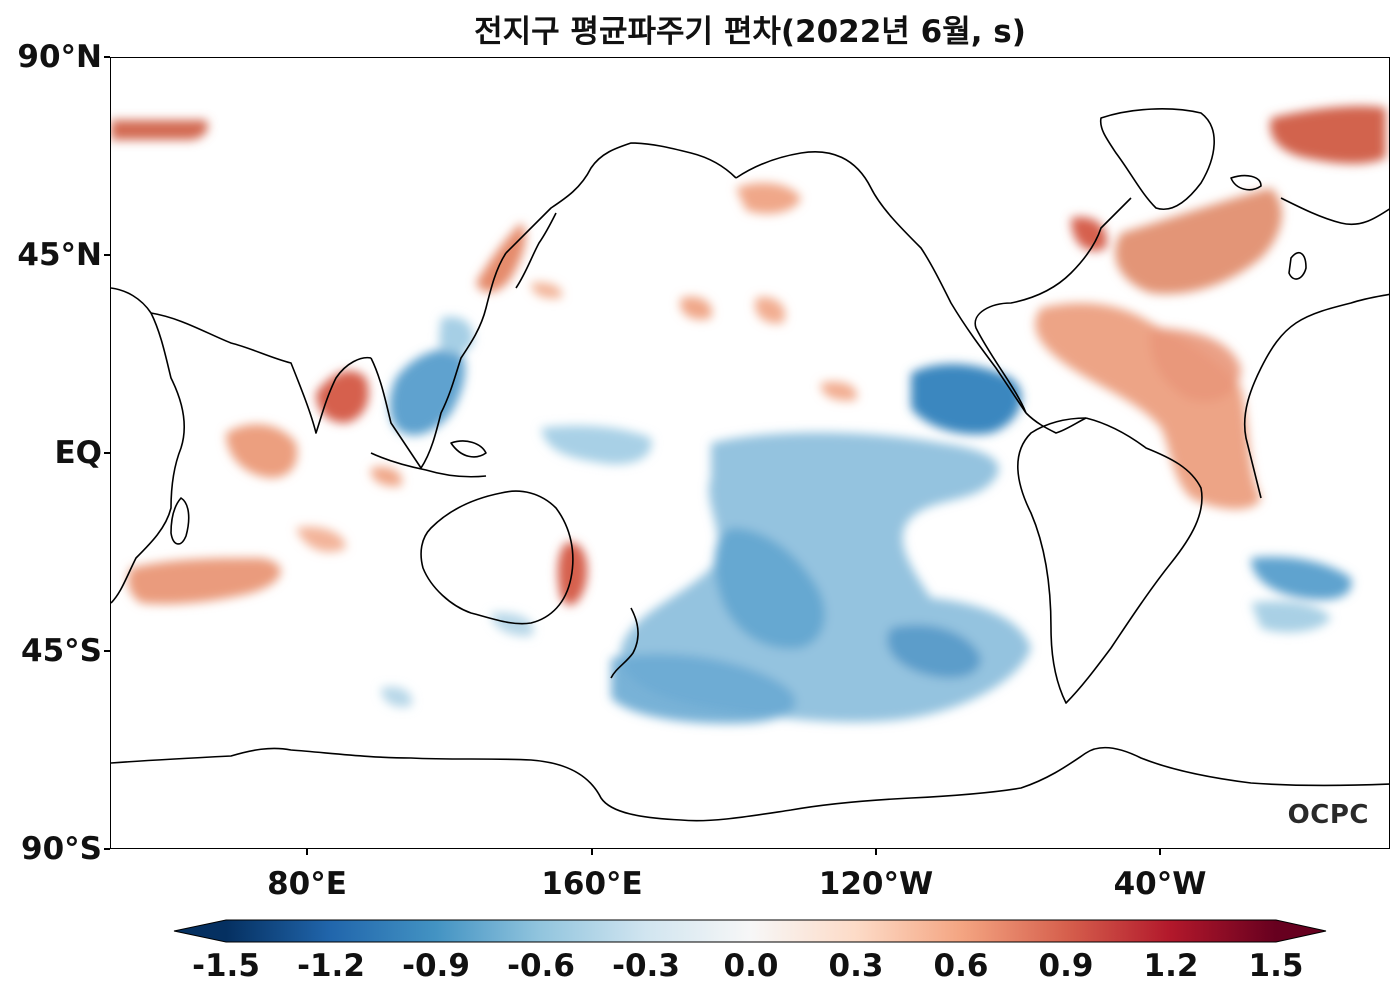 This screenshot has height=1001, width=1400. What do you see at coordinates (961, 966) in the screenshot?
I see `colorbar-tick-label: 0.6` at bounding box center [961, 966].